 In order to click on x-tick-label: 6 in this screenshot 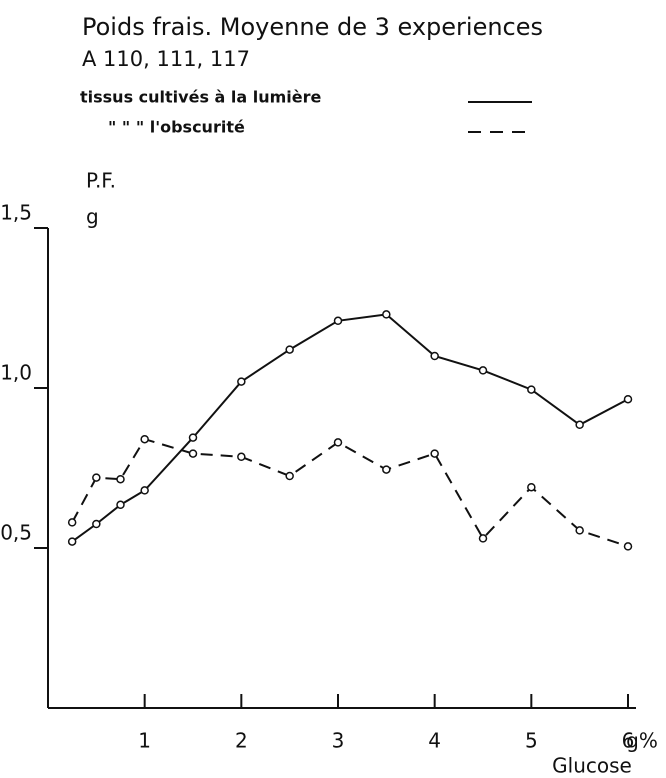, I will do `click(628, 741)`.